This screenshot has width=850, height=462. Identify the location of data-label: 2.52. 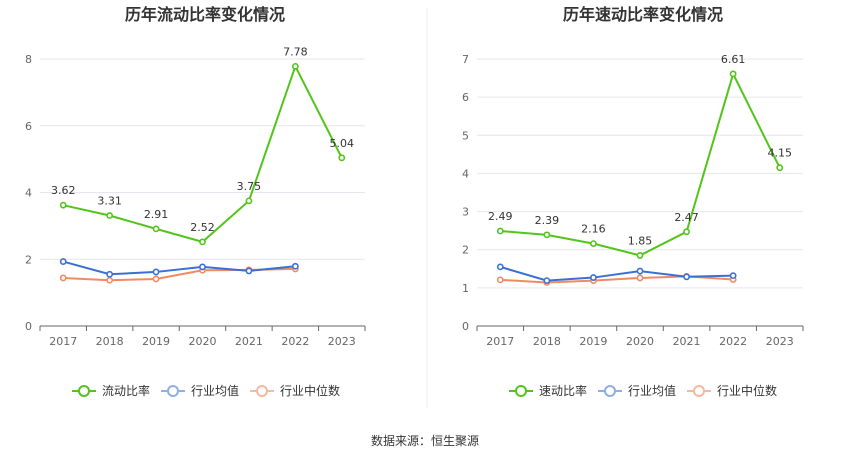
(202, 227).